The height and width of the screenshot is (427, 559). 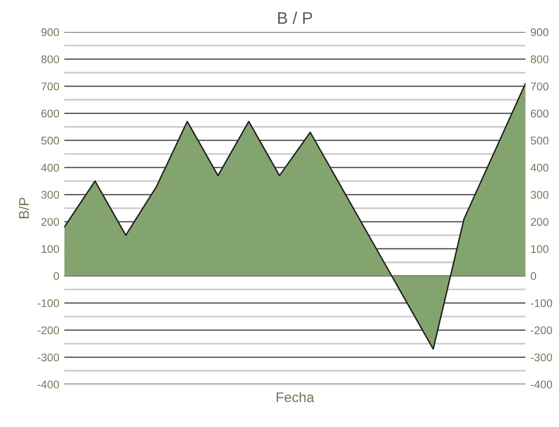 What do you see at coordinates (539, 140) in the screenshot?
I see `y2-tick-label: 500` at bounding box center [539, 140].